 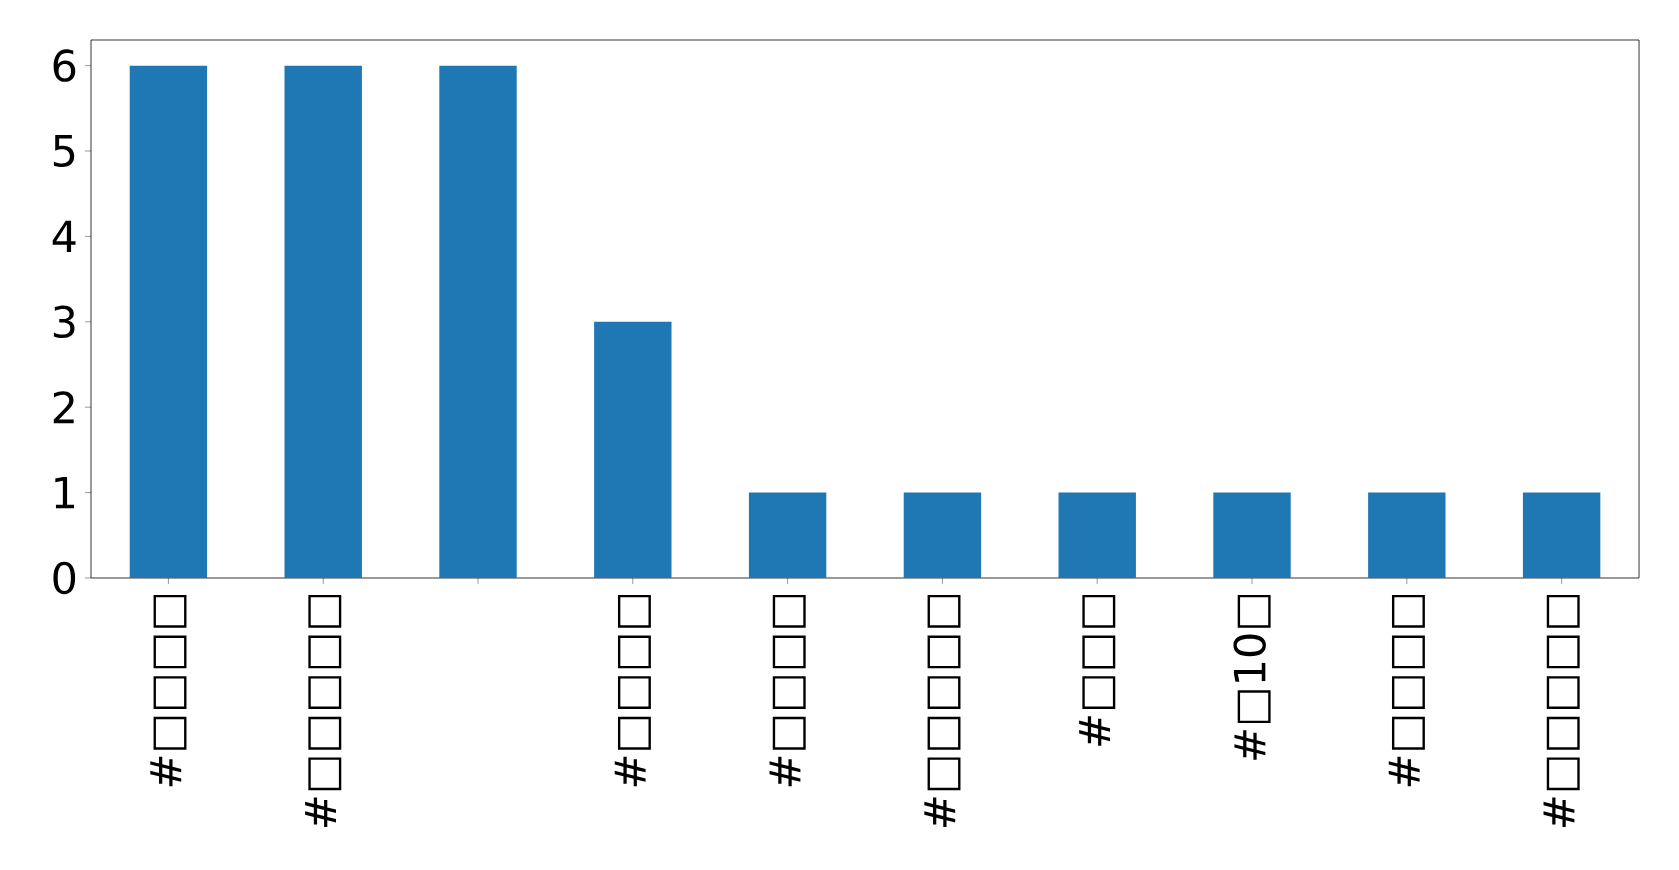 I want to click on y-tick-label: 5, so click(x=64, y=151).